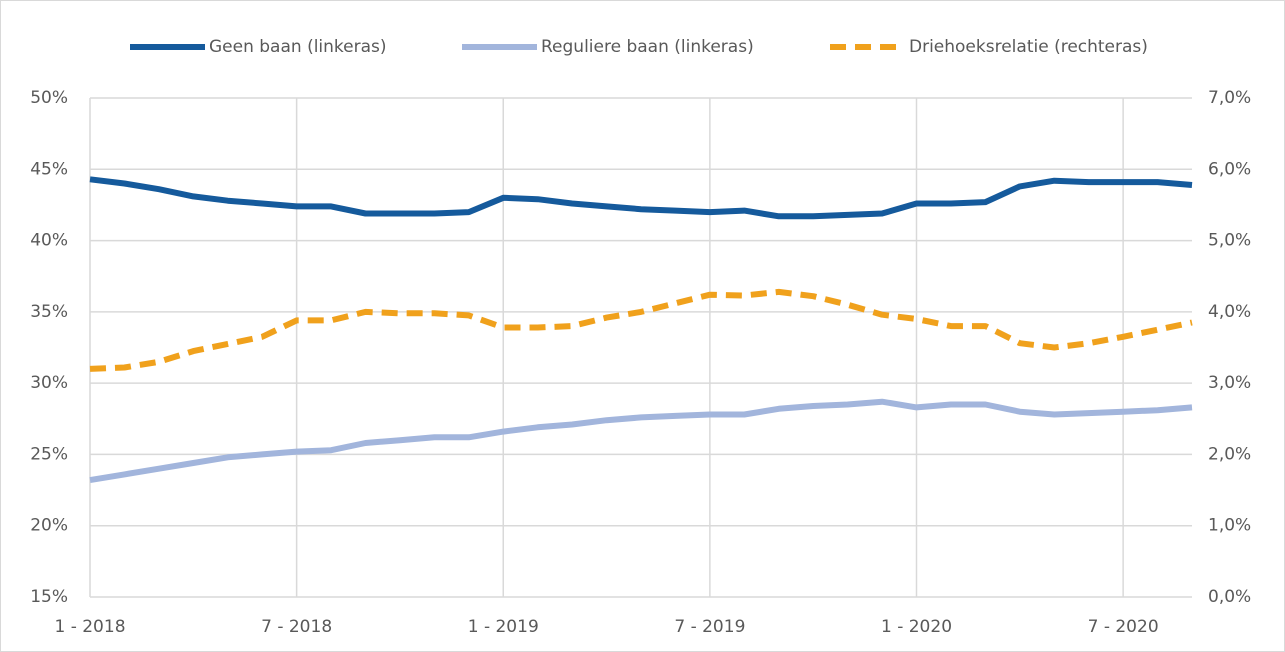  Describe the element at coordinates (1229, 526) in the screenshot. I see `y2-tick-label: 1,0%` at that location.